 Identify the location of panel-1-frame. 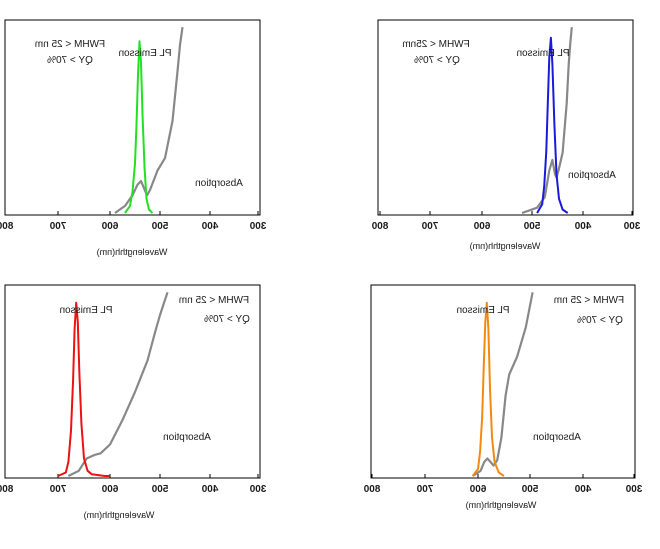
(132, 117).